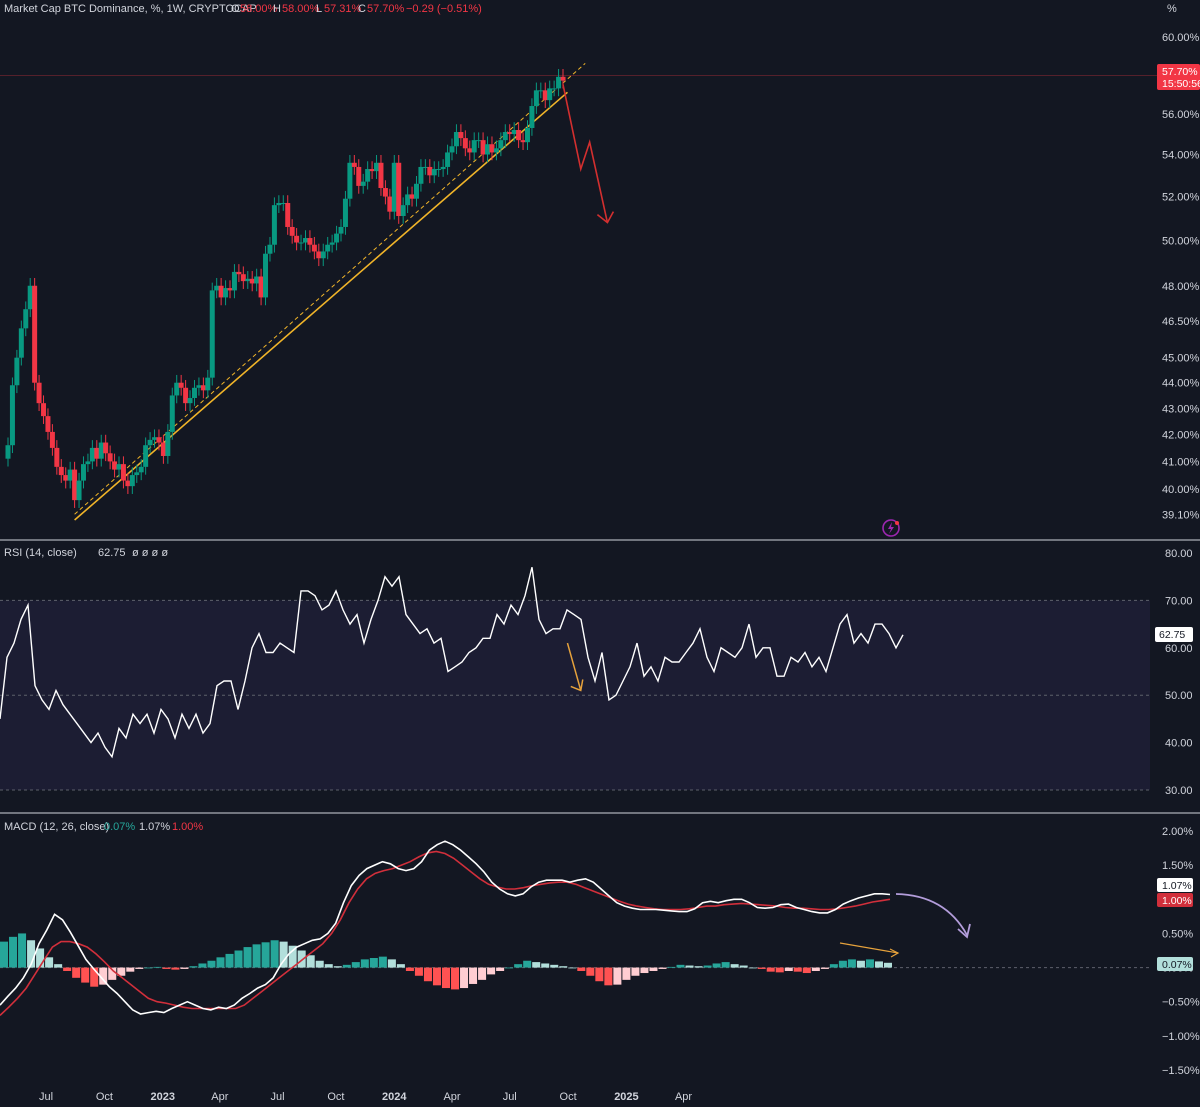 The height and width of the screenshot is (1107, 1200). I want to click on macd-tick-label: 1.50%, so click(1177, 866).